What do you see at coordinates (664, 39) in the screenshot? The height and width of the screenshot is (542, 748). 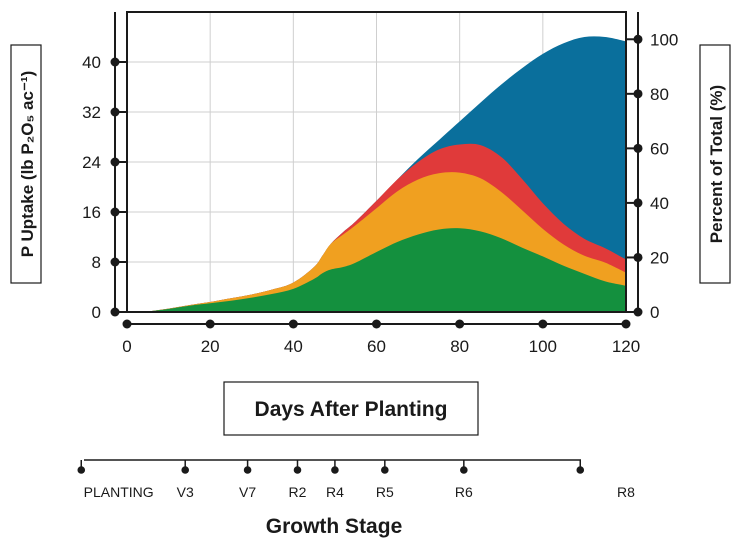 I see `y2-tick-label: 100` at bounding box center [664, 39].